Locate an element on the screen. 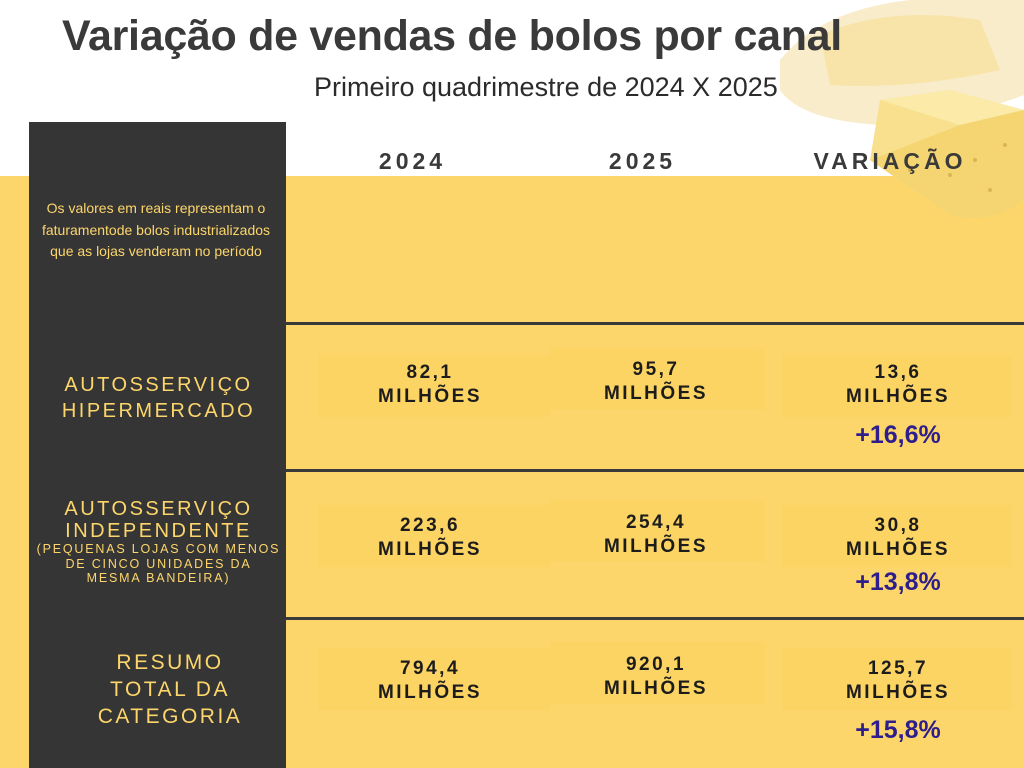 Image resolution: width=1024 pixels, height=768 pixels. row-label-text: AUTOSSERVIÇO HIPERMERCADO is located at coordinates (158, 398).